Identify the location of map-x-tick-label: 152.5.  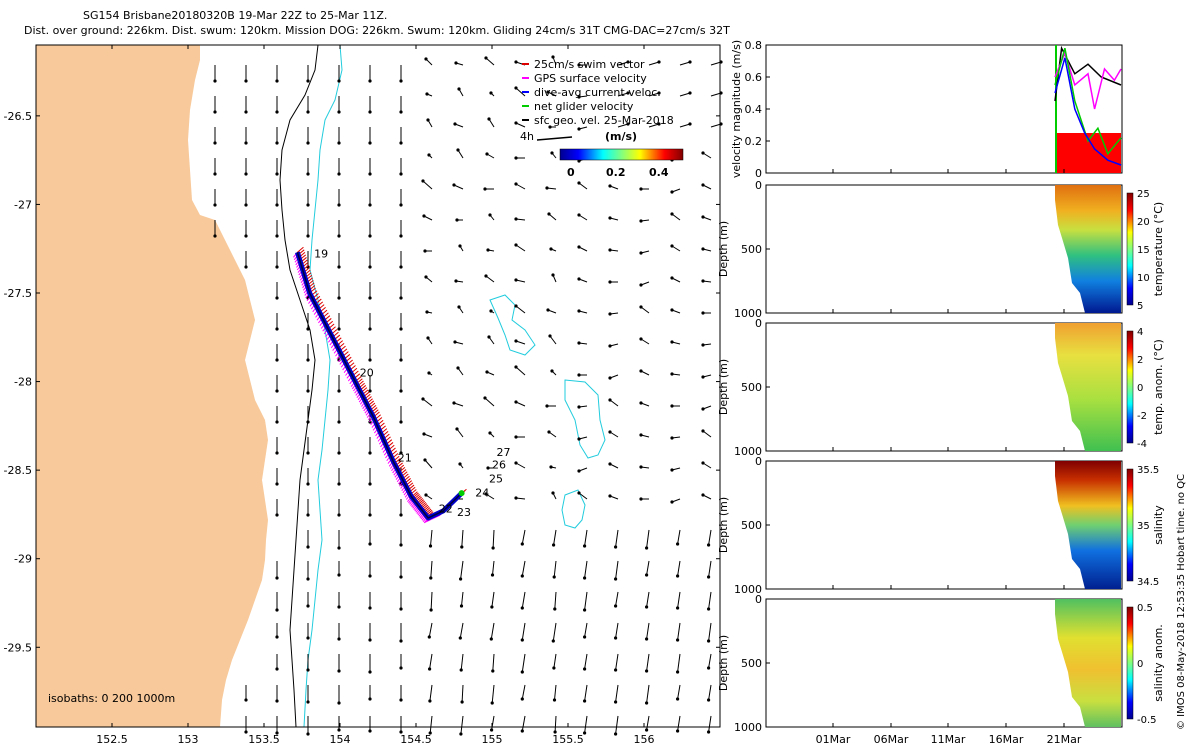
(112, 739).